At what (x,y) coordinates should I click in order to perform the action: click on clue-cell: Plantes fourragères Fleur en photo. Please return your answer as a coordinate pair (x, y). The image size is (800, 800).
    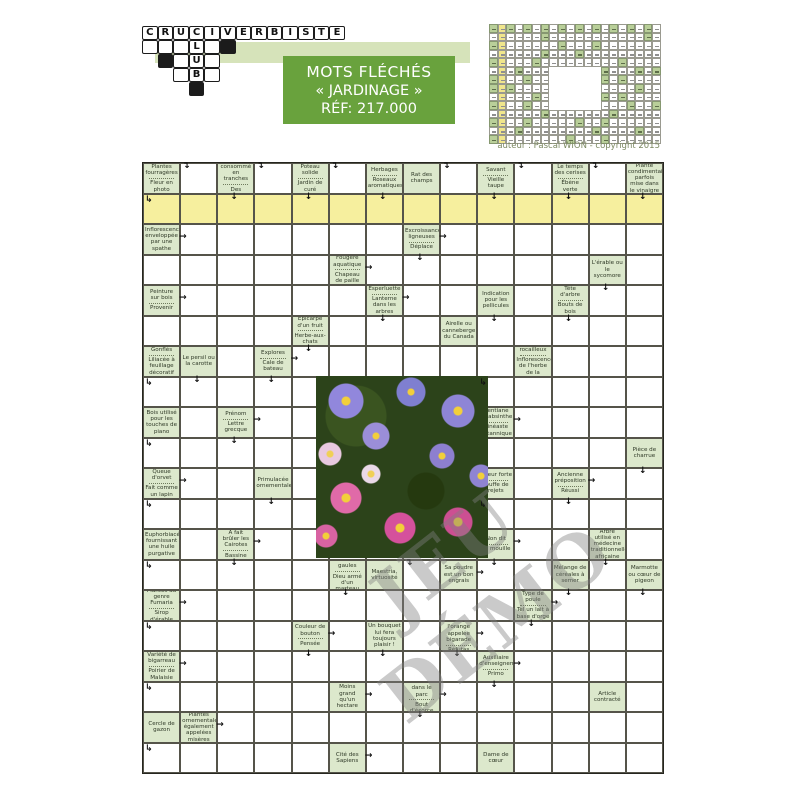
    Looking at the image, I should click on (162, 178).